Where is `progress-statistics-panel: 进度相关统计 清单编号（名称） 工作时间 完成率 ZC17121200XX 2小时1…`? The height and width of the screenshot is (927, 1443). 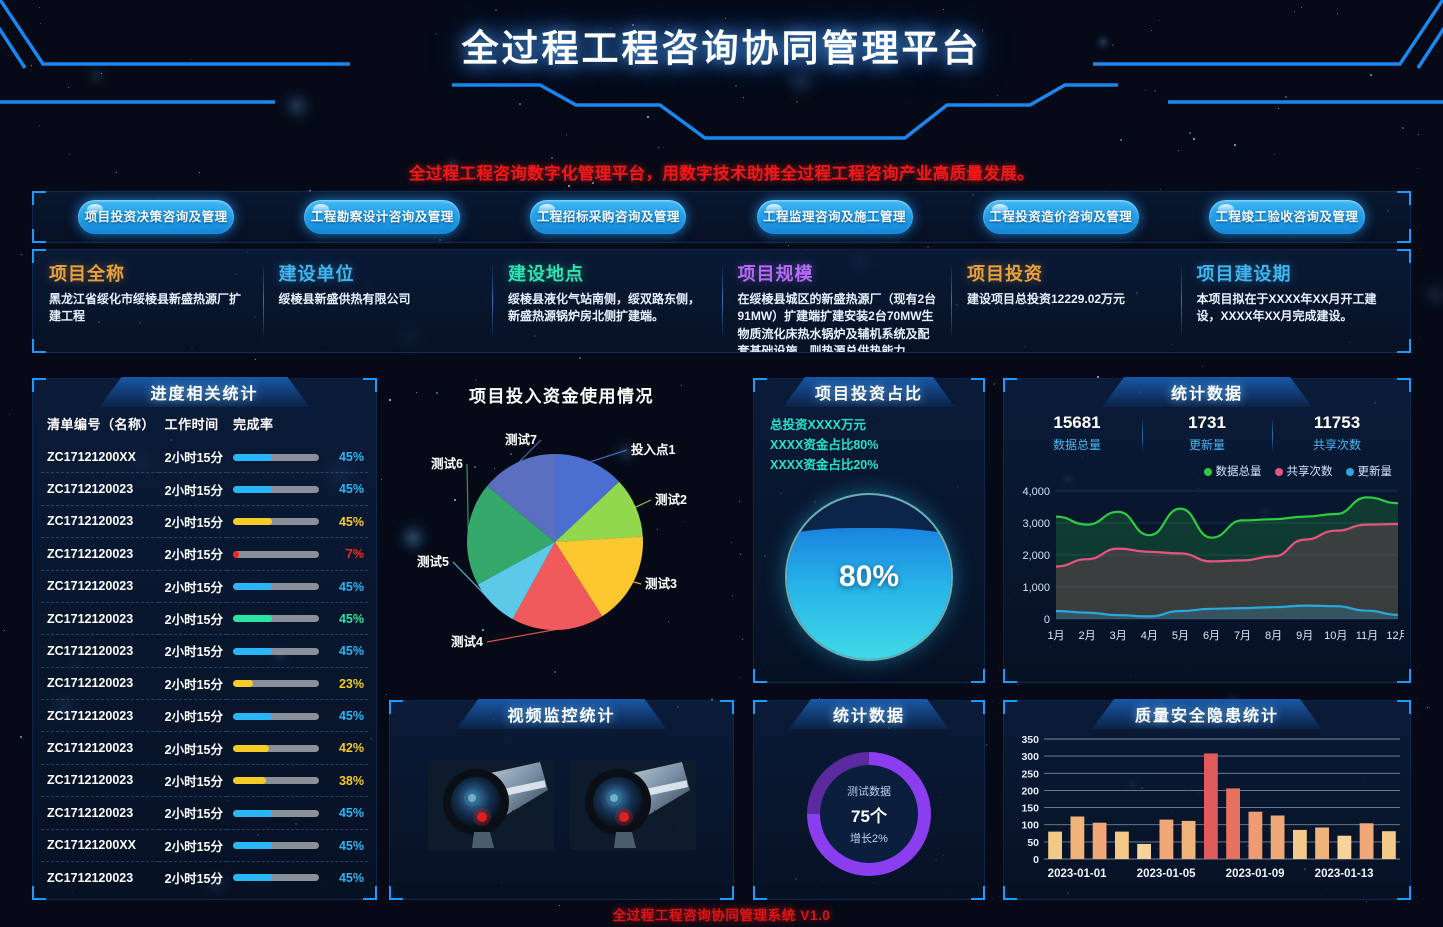 progress-statistics-panel: 进度相关统计 清单编号（名称） 工作时间 完成率 ZC17121200XX 2小时1… is located at coordinates (204, 639).